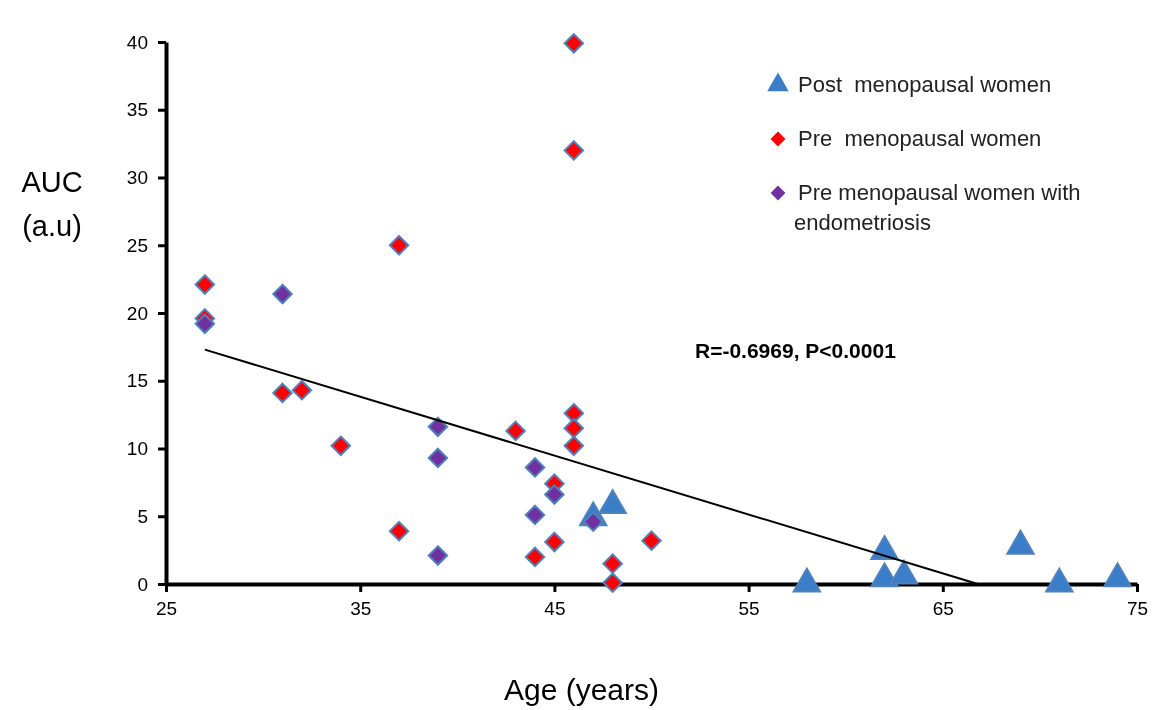  What do you see at coordinates (937, 207) in the screenshot?
I see `legend-label: Pre menopausal women with endometriosis` at bounding box center [937, 207].